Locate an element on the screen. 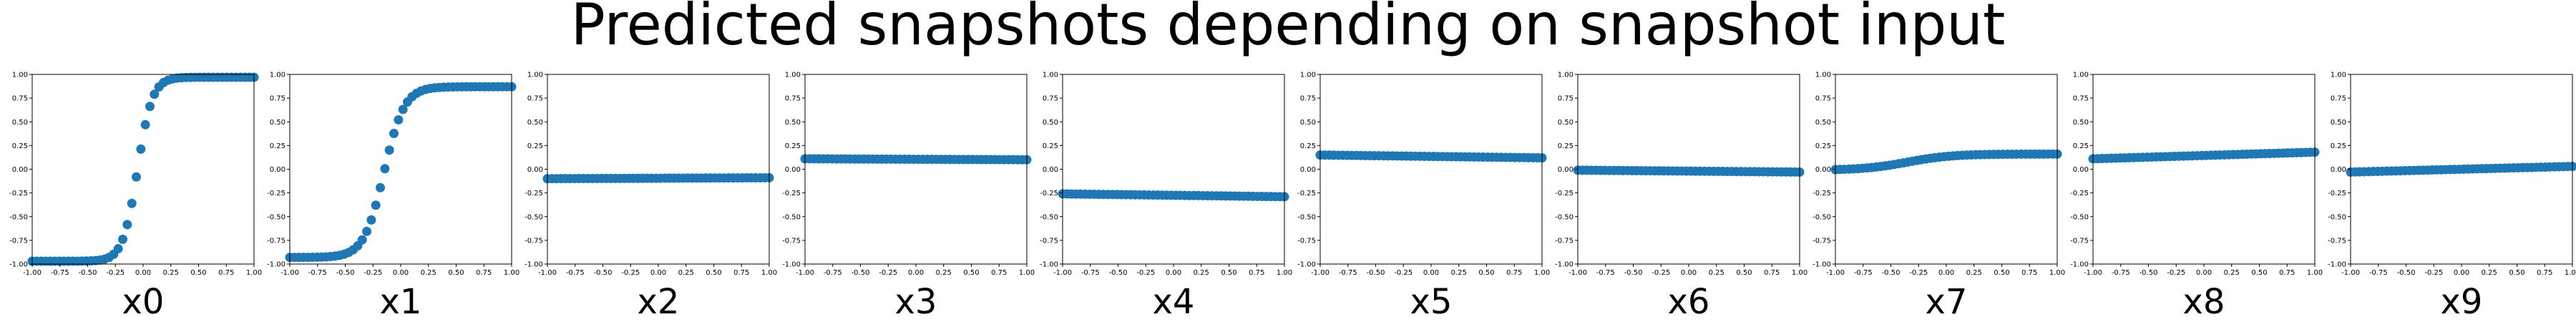 The height and width of the screenshot is (322, 2576). panel-label-x6: x6 is located at coordinates (1689, 302).